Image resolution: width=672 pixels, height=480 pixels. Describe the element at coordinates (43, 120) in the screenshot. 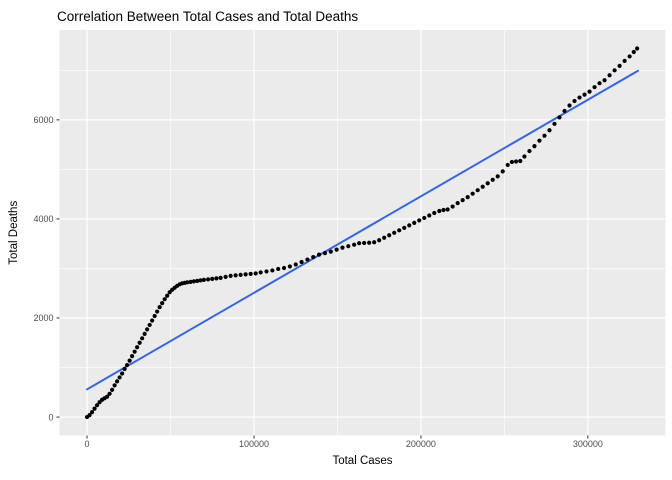

I see `y-tick-label: 6000` at that location.